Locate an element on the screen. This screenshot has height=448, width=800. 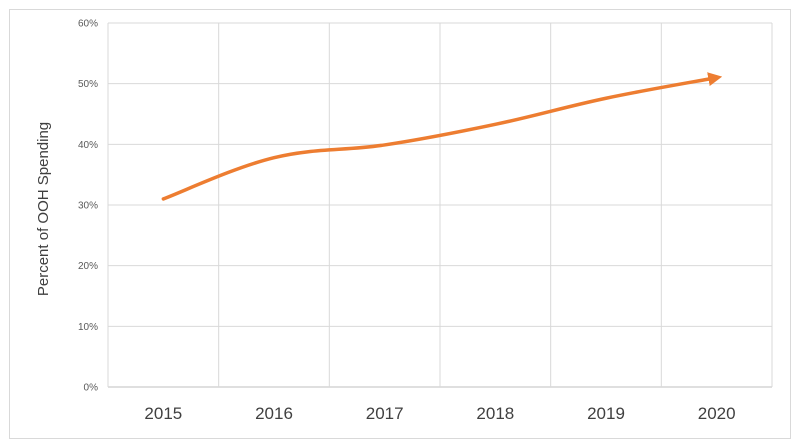
y-tick-label: 40% is located at coordinates (88, 145).